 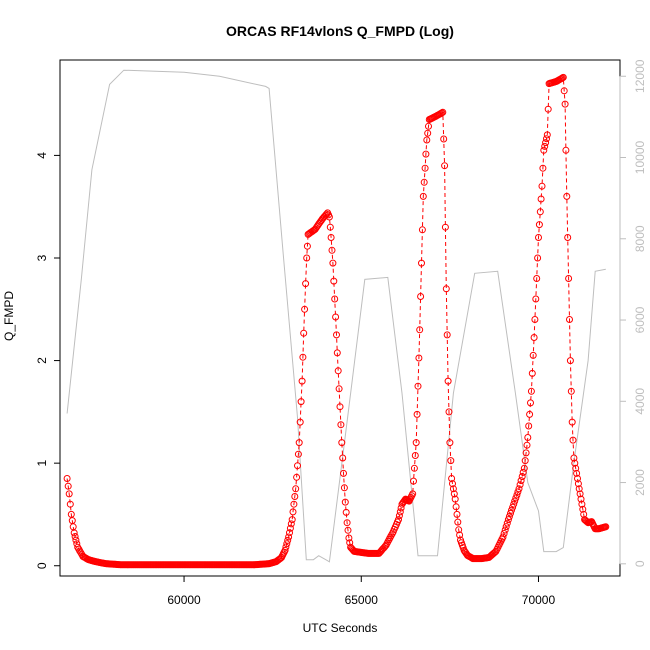 What do you see at coordinates (42, 565) in the screenshot?
I see `y-tick-label: 0` at bounding box center [42, 565].